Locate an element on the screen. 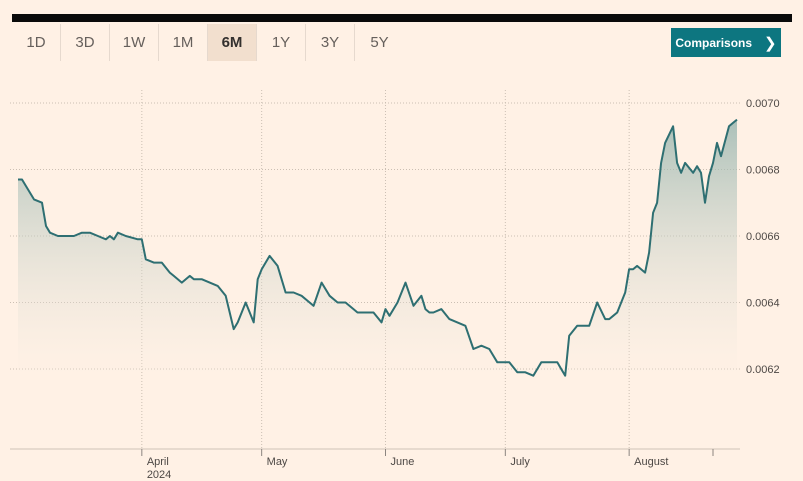 The height and width of the screenshot is (481, 803). range-selector: 1D 3D 1W 1M 6M 1Y 3Y 5Y is located at coordinates (208, 42).